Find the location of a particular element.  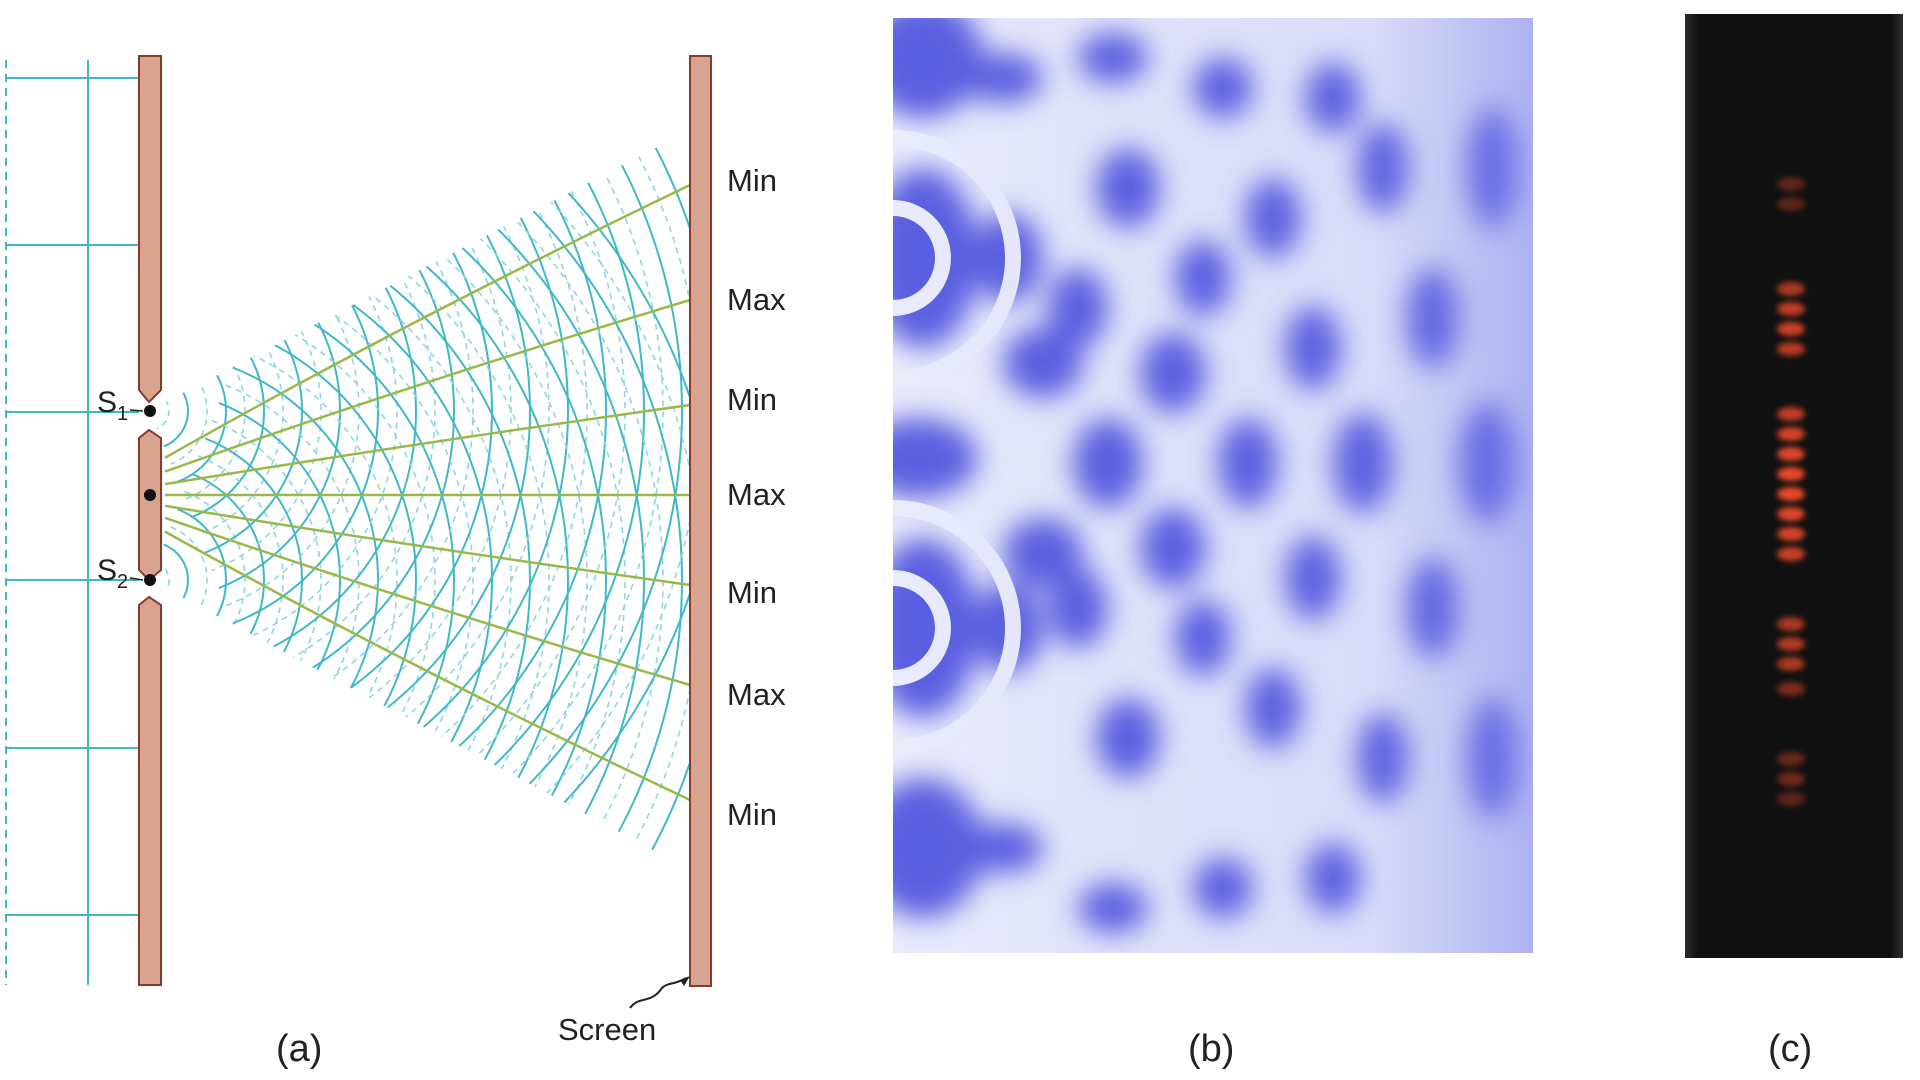

screen-label-1: Min is located at coordinates (752, 180).